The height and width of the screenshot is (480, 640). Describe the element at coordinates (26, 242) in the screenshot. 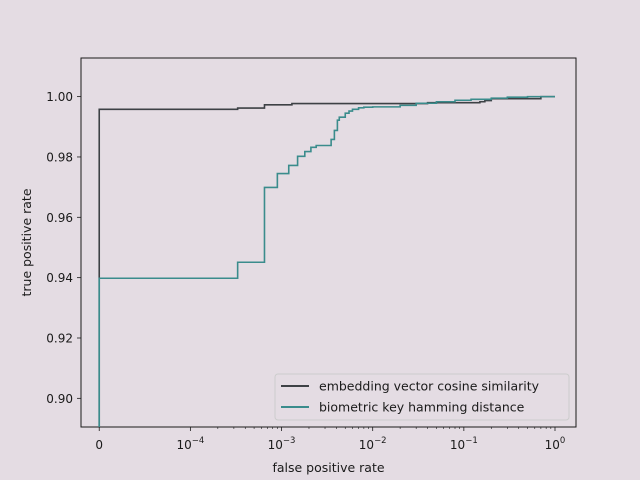

I see `y-axis-label: true positive rate` at that location.